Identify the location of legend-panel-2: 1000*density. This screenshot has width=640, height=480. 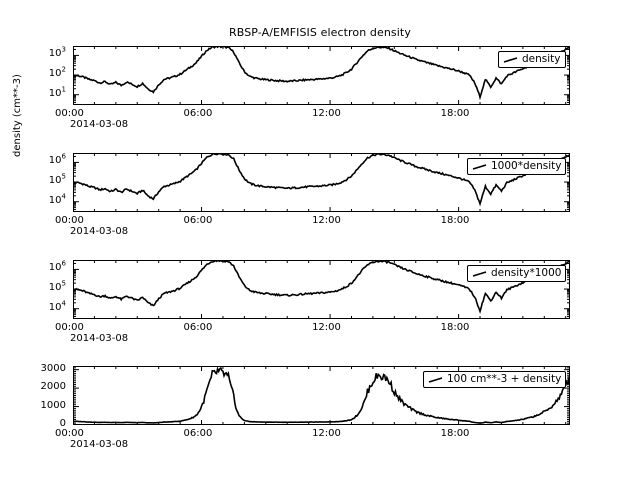
(517, 166).